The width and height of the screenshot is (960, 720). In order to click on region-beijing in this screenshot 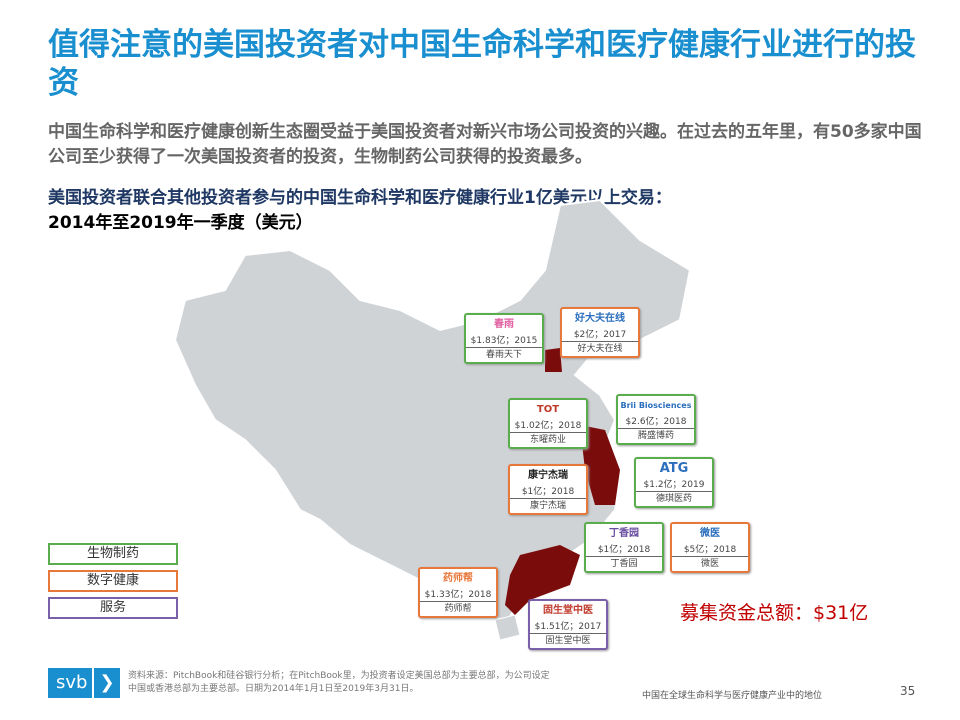, I will do `click(553, 360)`.